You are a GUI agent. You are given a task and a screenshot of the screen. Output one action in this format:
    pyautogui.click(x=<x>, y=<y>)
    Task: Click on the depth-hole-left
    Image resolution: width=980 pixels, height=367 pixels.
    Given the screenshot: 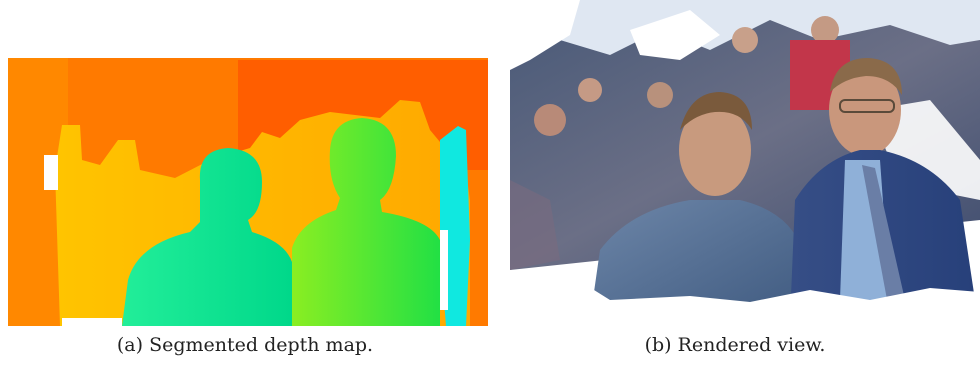 What is the action you would take?
    pyautogui.click(x=51, y=172)
    